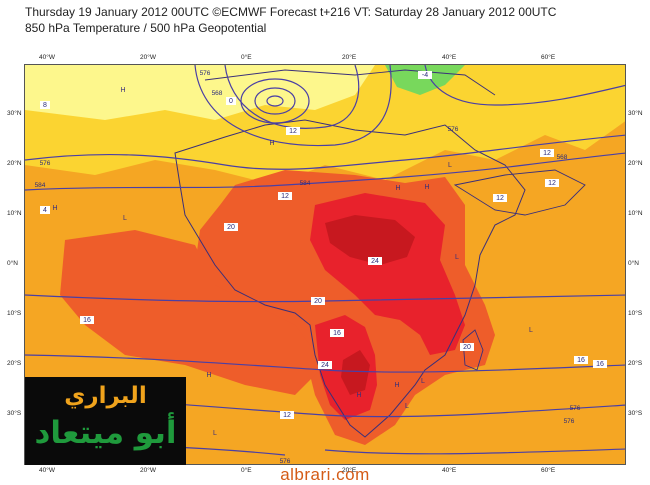 This screenshot has width=650, height=485. Describe the element at coordinates (350, 82) in the screenshot. I see `europe-coastline` at that location.